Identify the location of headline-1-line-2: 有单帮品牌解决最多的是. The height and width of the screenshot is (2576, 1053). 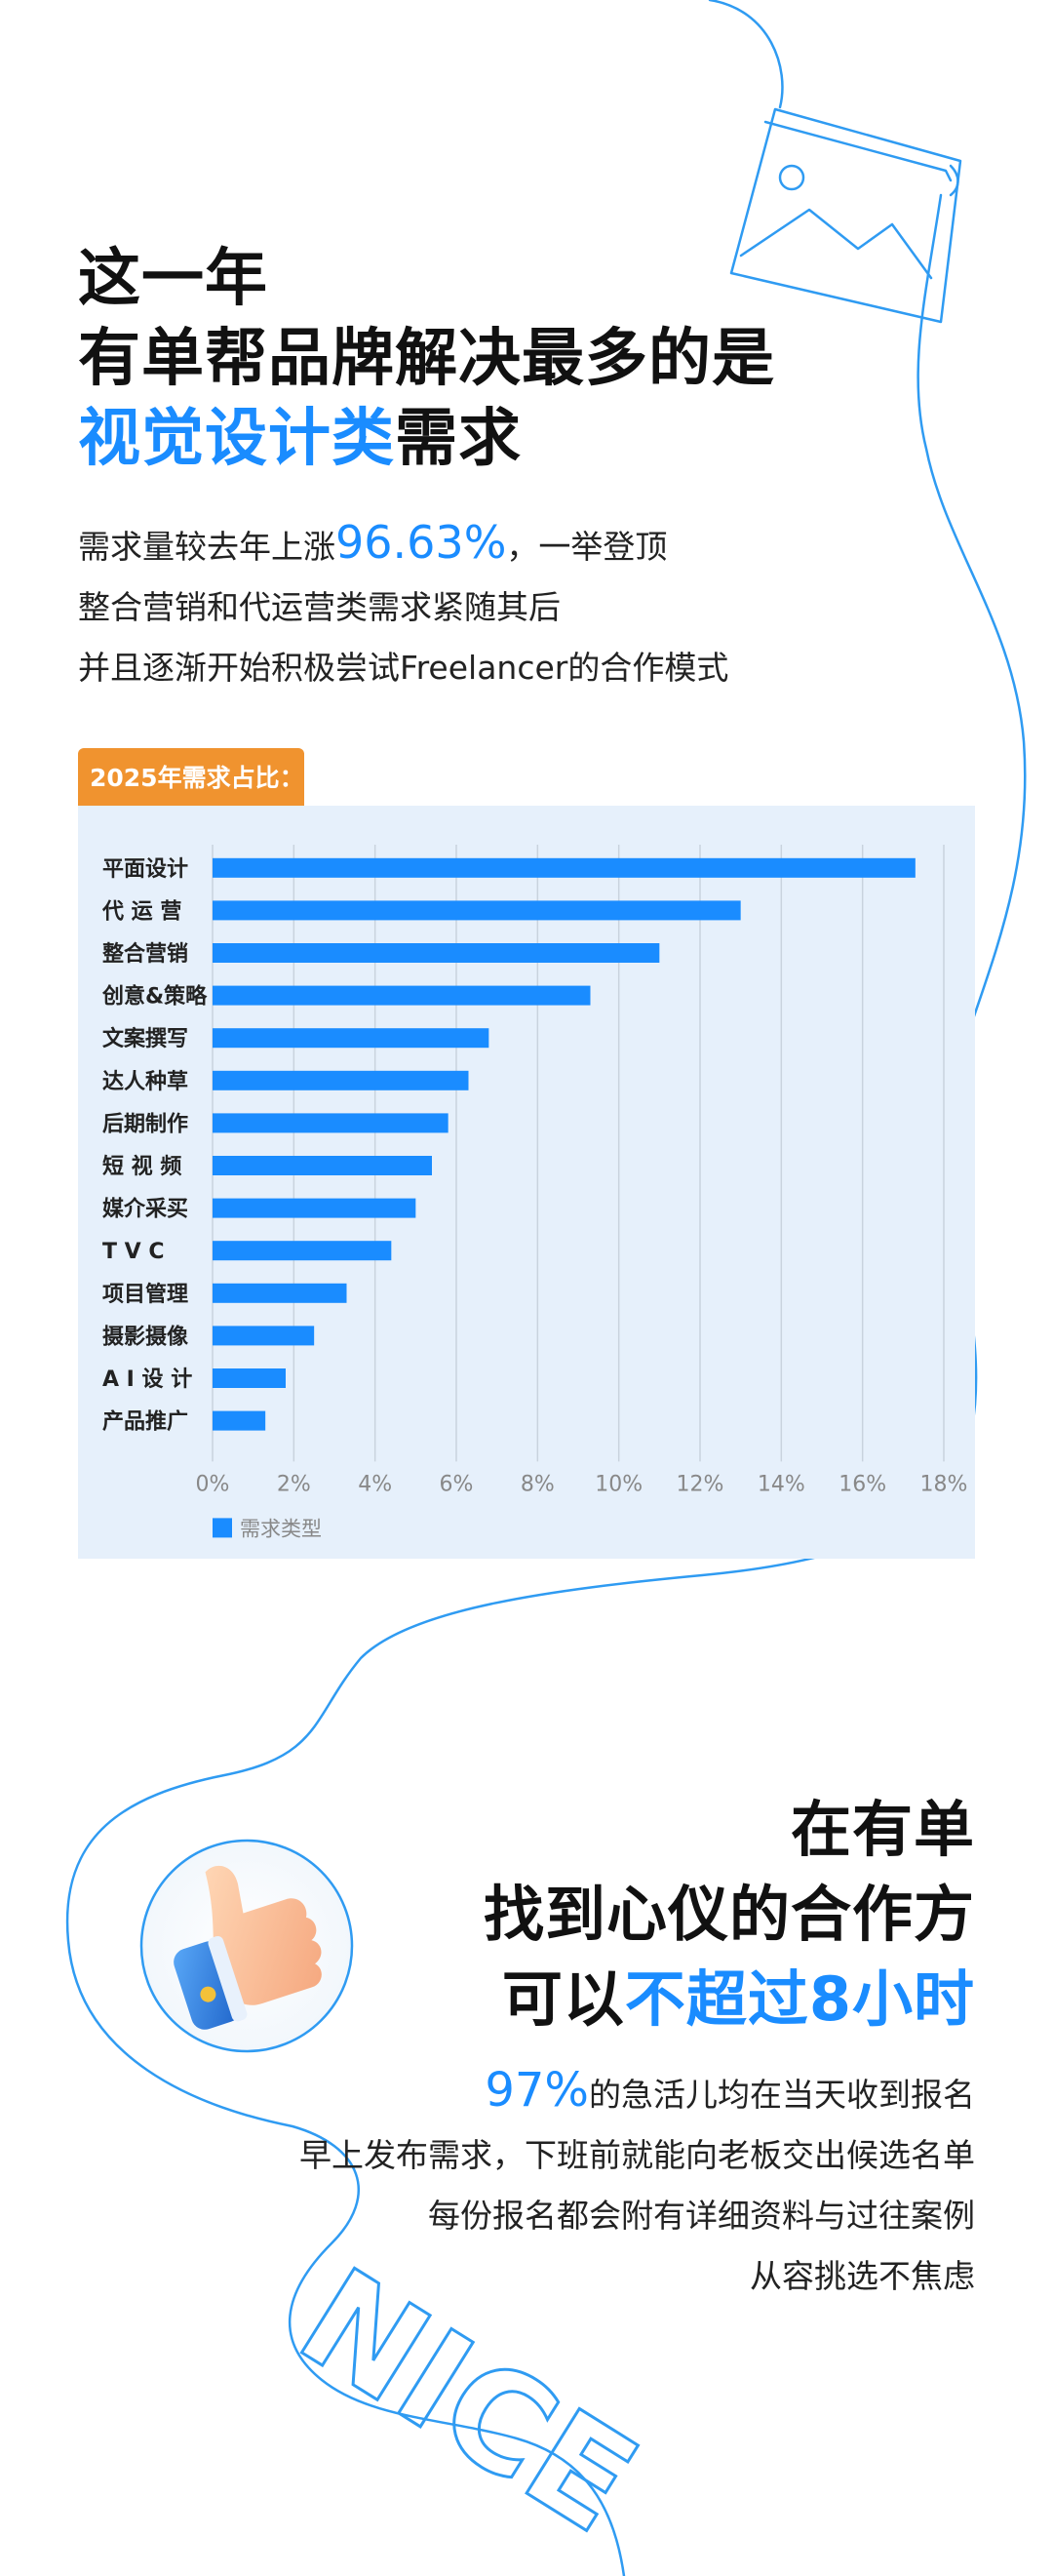
(426, 359).